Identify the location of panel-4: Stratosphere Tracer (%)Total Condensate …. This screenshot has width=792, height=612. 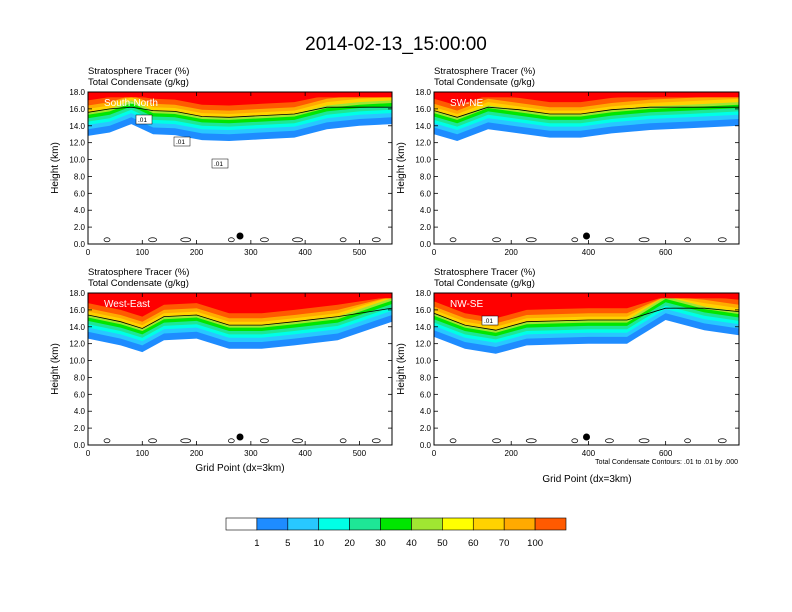
(568, 362).